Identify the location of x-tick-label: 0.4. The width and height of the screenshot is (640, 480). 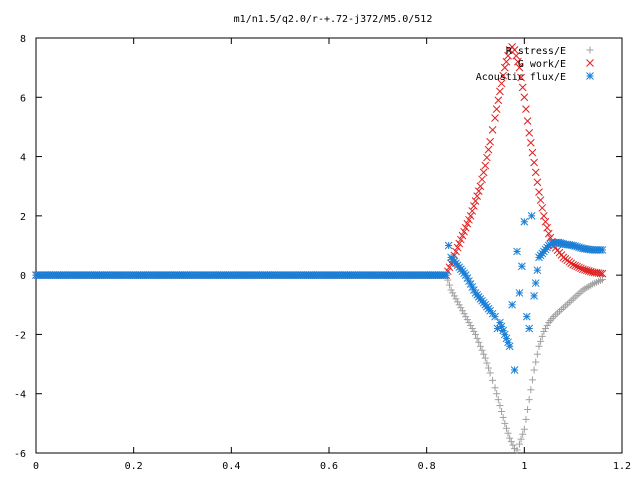
(231, 466).